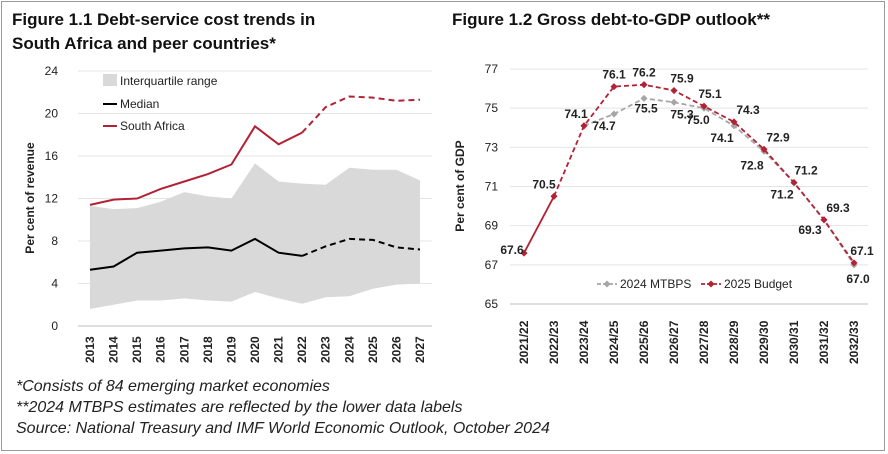 The width and height of the screenshot is (888, 454). What do you see at coordinates (492, 265) in the screenshot?
I see `y-tick-label: 67` at bounding box center [492, 265].